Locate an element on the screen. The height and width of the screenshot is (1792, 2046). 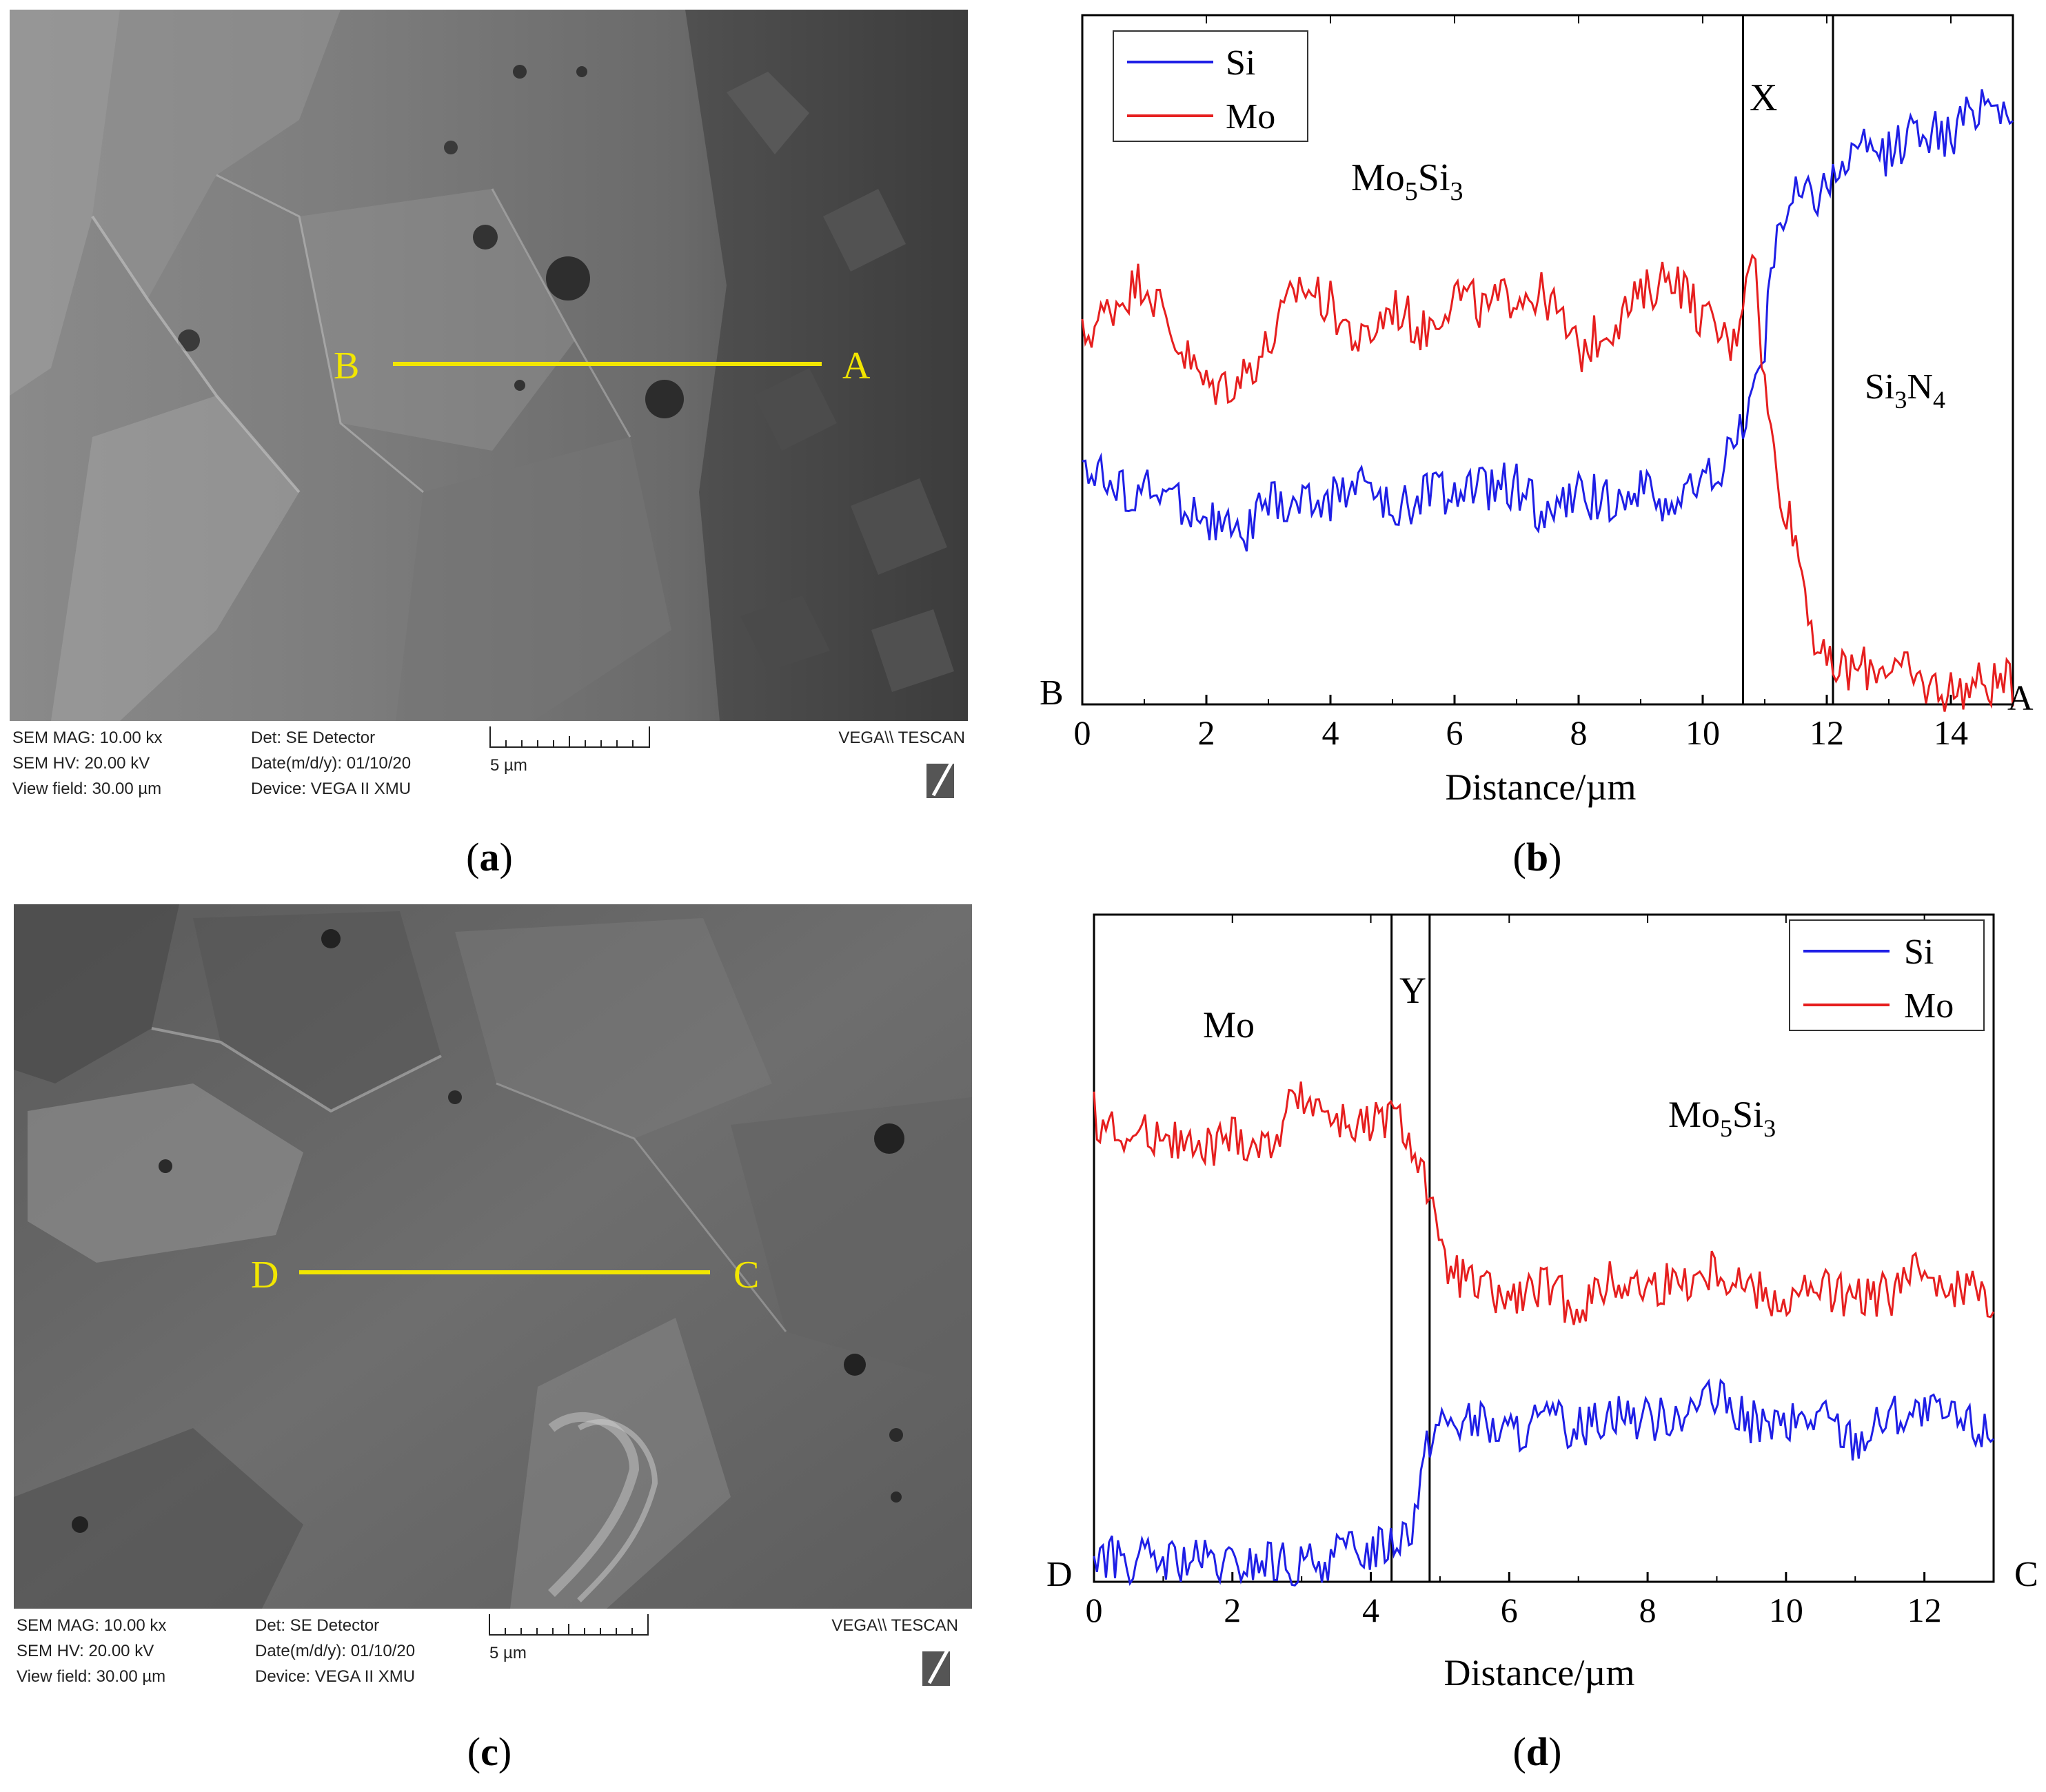
x-axis-label-d: Distance/µm is located at coordinates (1539, 1673).